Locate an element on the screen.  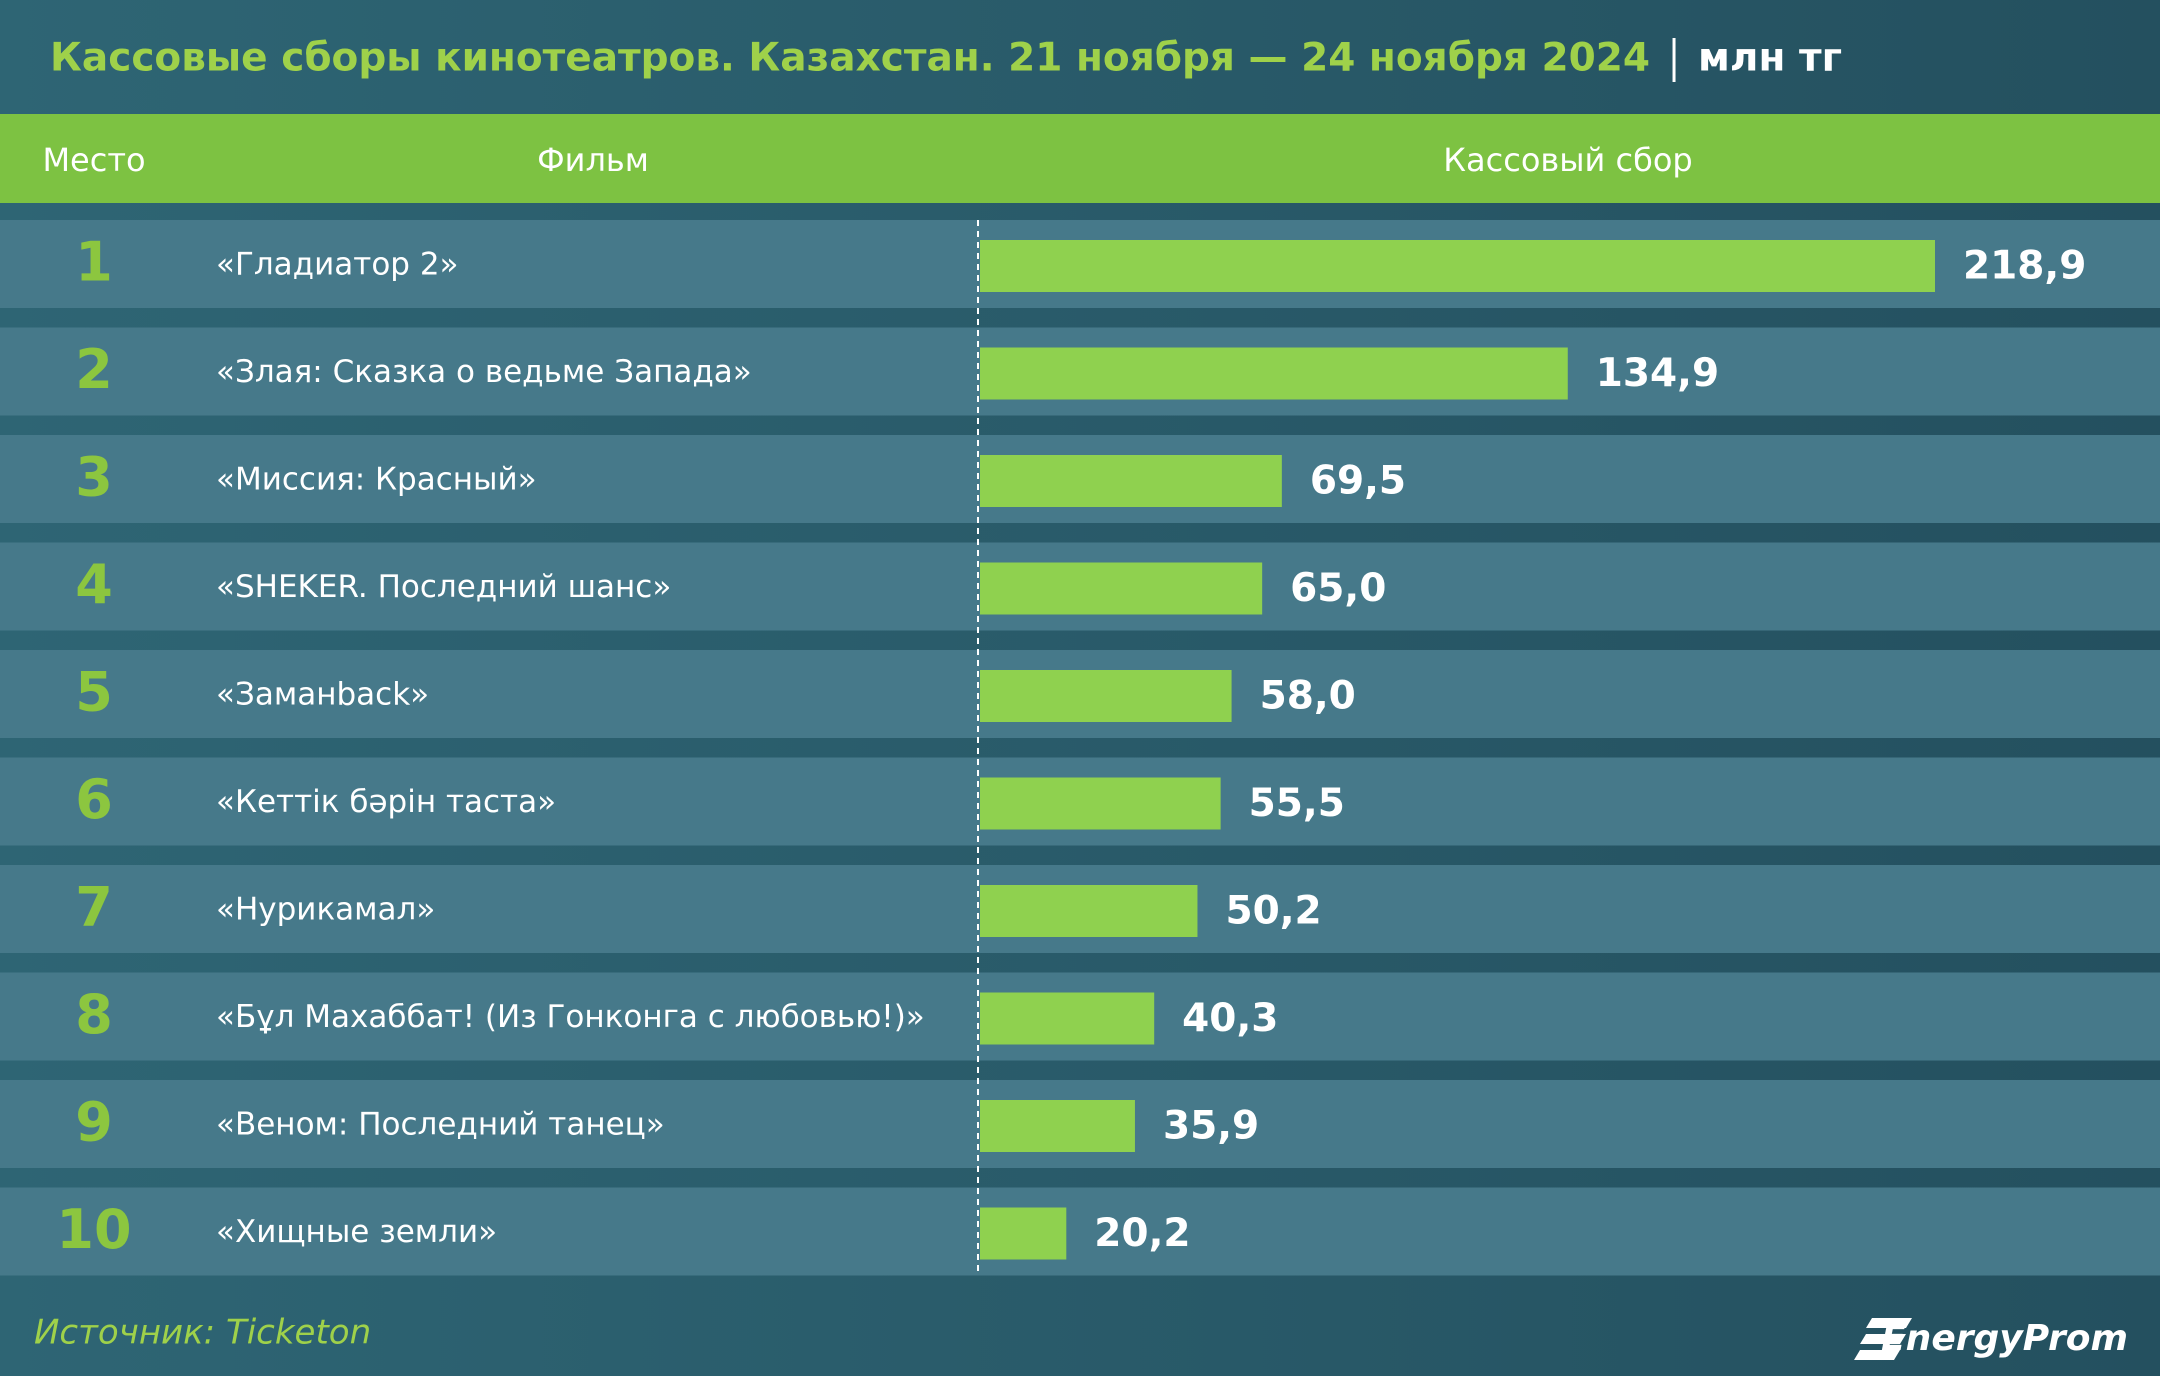
rank: 6 is located at coordinates (94, 799).